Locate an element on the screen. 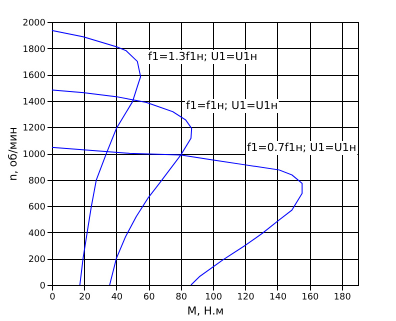  y-tick-label: 1200 is located at coordinates (34, 129).